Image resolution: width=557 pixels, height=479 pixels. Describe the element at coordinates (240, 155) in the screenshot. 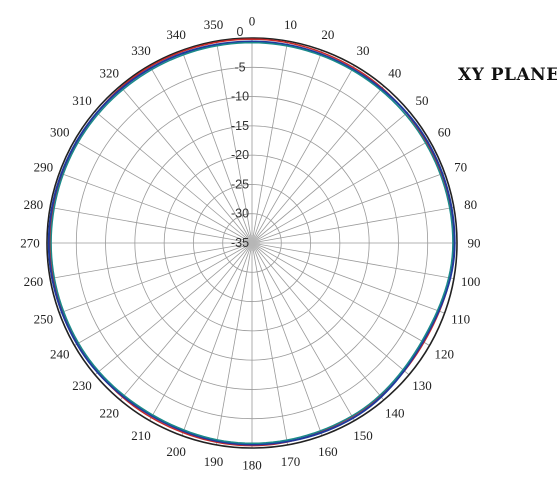

I see `radial-label-4: -20` at that location.